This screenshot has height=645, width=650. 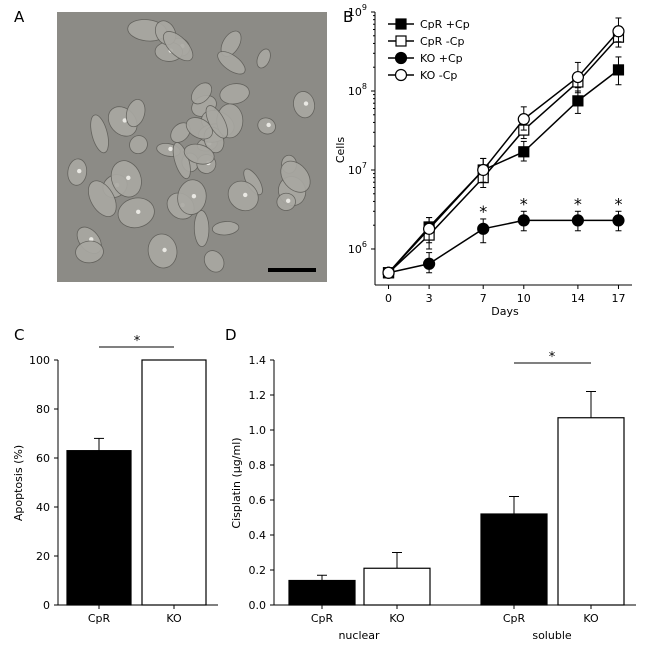 What do you see at coordinates (552, 635) in the screenshot?
I see `group-label: soluble` at bounding box center [552, 635].